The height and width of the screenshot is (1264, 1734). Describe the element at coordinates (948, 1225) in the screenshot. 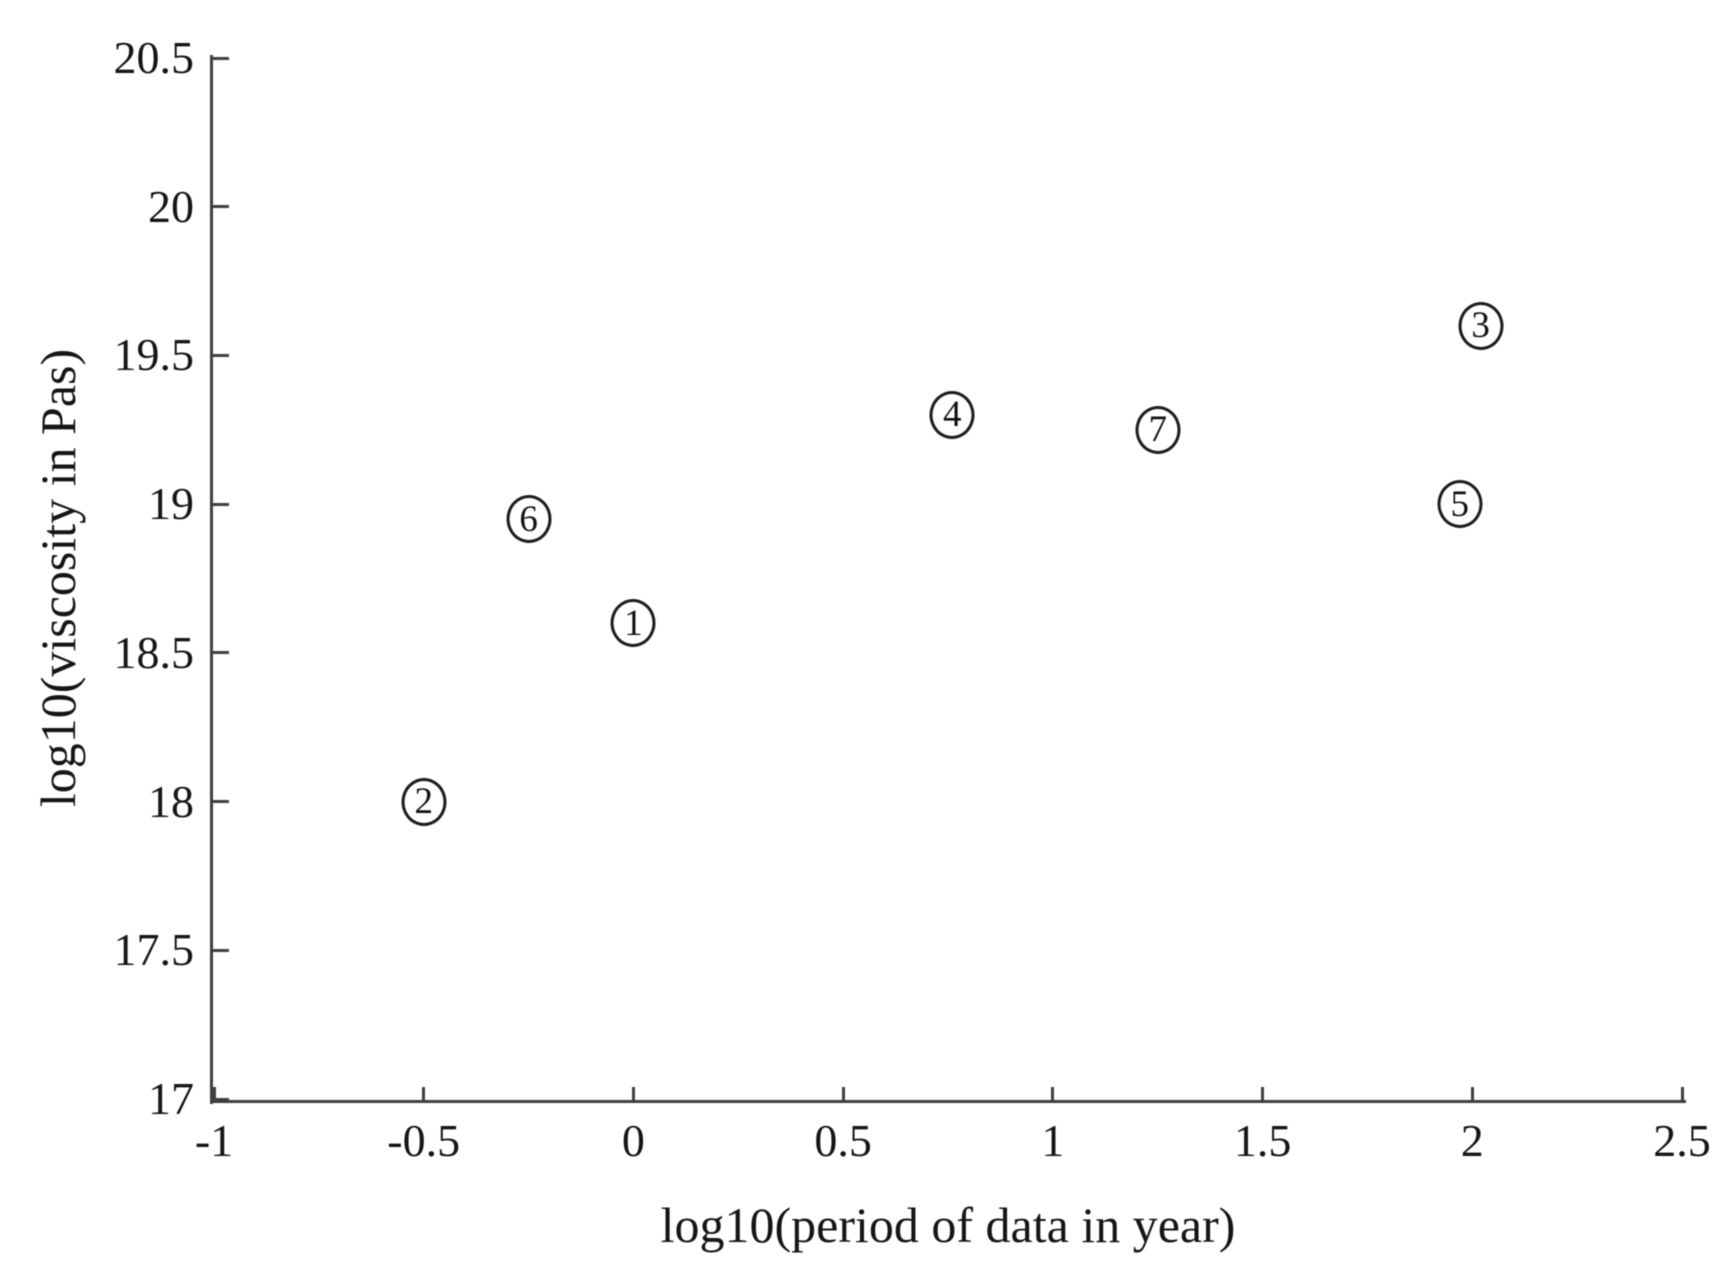

I see `x-axis-title: log10(period of data in year)` at that location.